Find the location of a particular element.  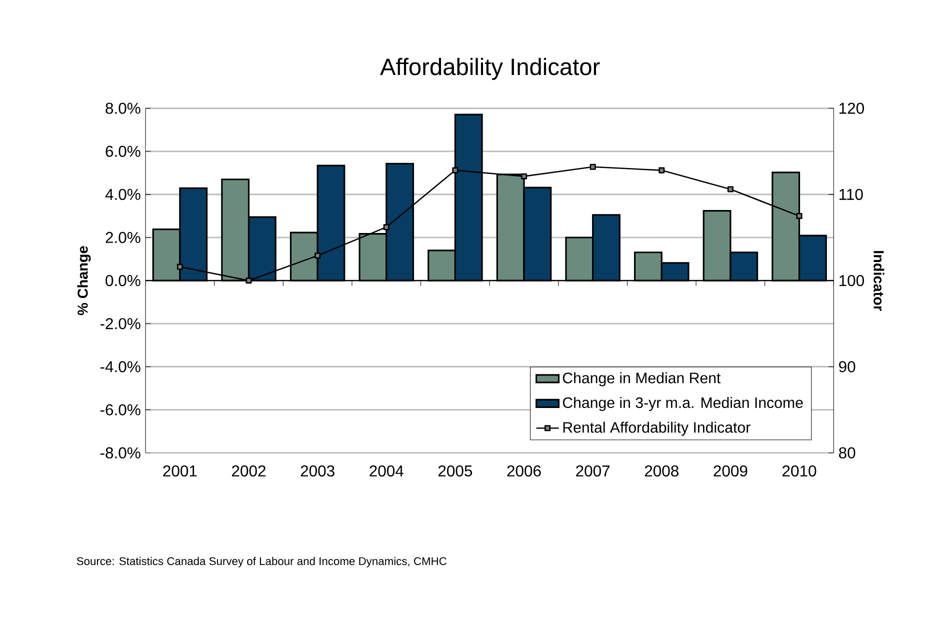

y-tick-label: -4.0% is located at coordinates (120, 366).